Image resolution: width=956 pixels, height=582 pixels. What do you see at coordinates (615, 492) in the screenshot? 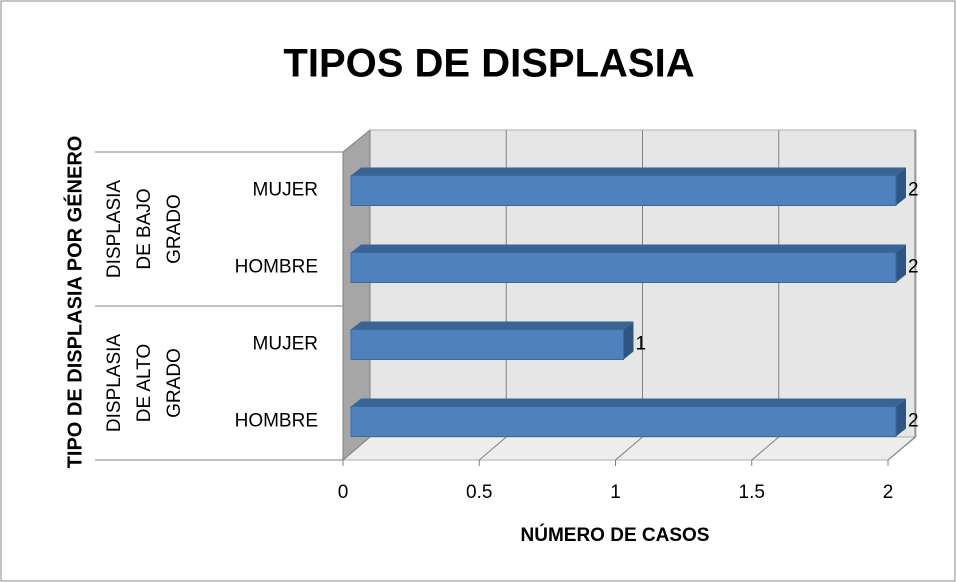
I see `x-tick-label: 1` at bounding box center [615, 492].